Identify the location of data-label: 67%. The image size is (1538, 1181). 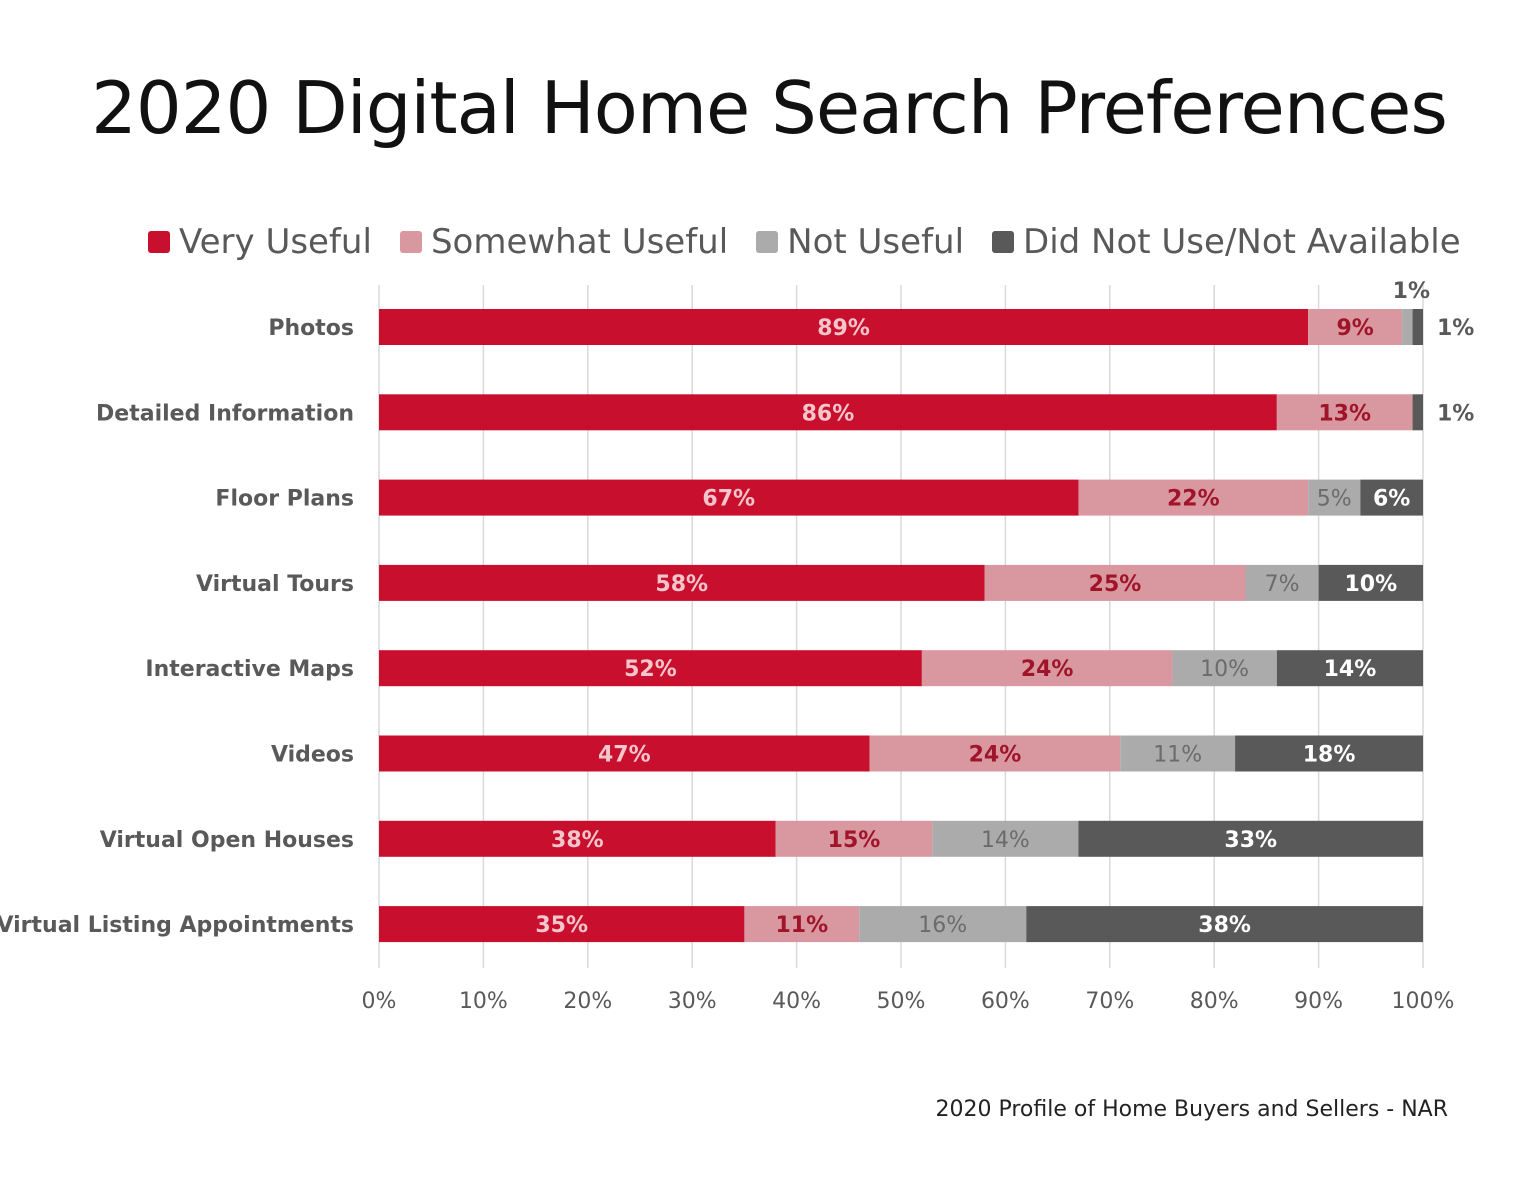
(728, 499).